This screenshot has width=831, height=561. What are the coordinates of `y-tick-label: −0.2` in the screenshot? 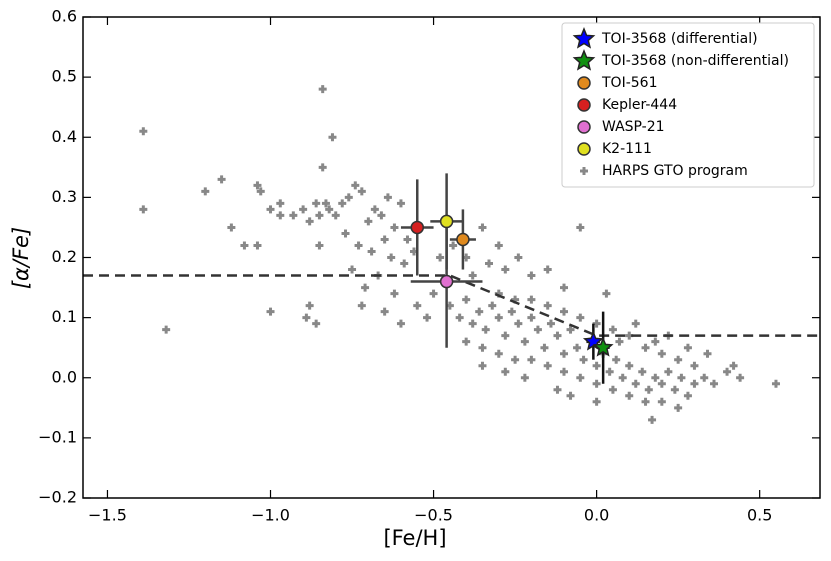 It's located at (57, 497).